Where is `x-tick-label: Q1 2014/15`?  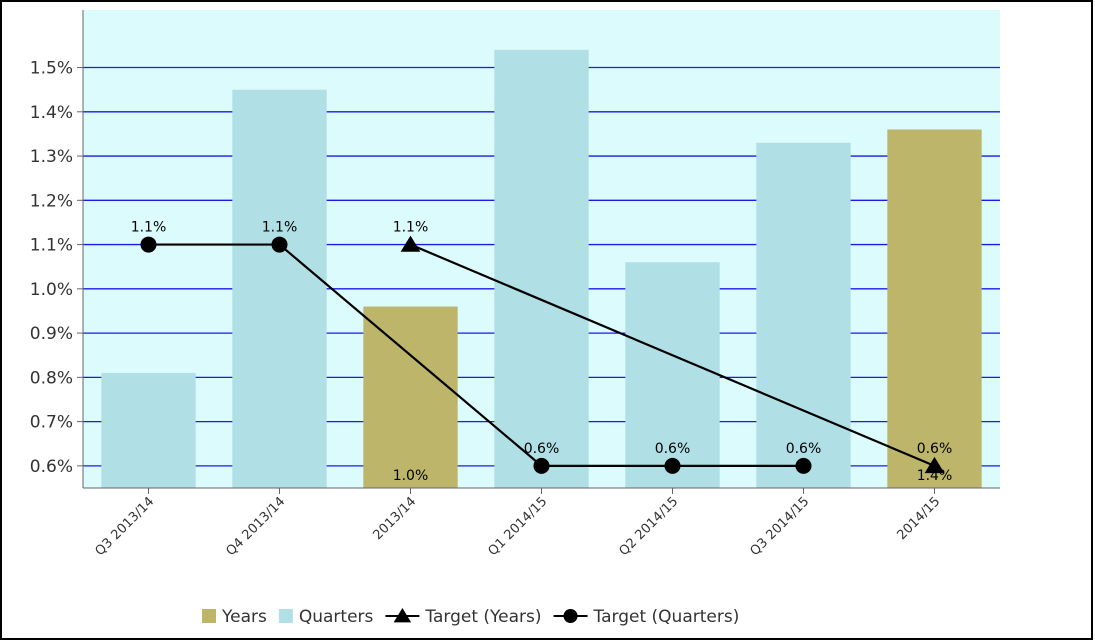
x-tick-label: Q1 2014/15 is located at coordinates (518, 526).